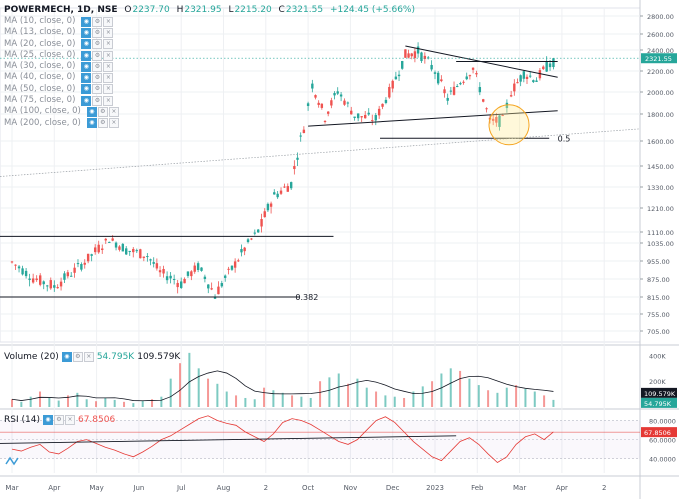 The height and width of the screenshot is (499, 679). Describe the element at coordinates (658, 280) in the screenshot. I see `y-tick-label: 875.00` at that location.